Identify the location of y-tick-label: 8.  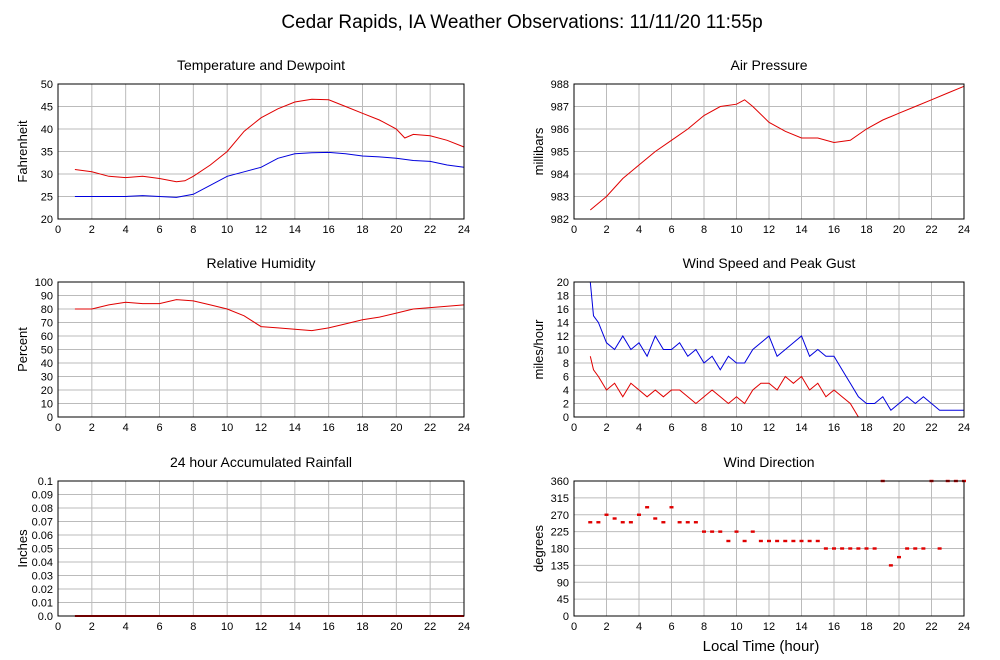
(566, 364).